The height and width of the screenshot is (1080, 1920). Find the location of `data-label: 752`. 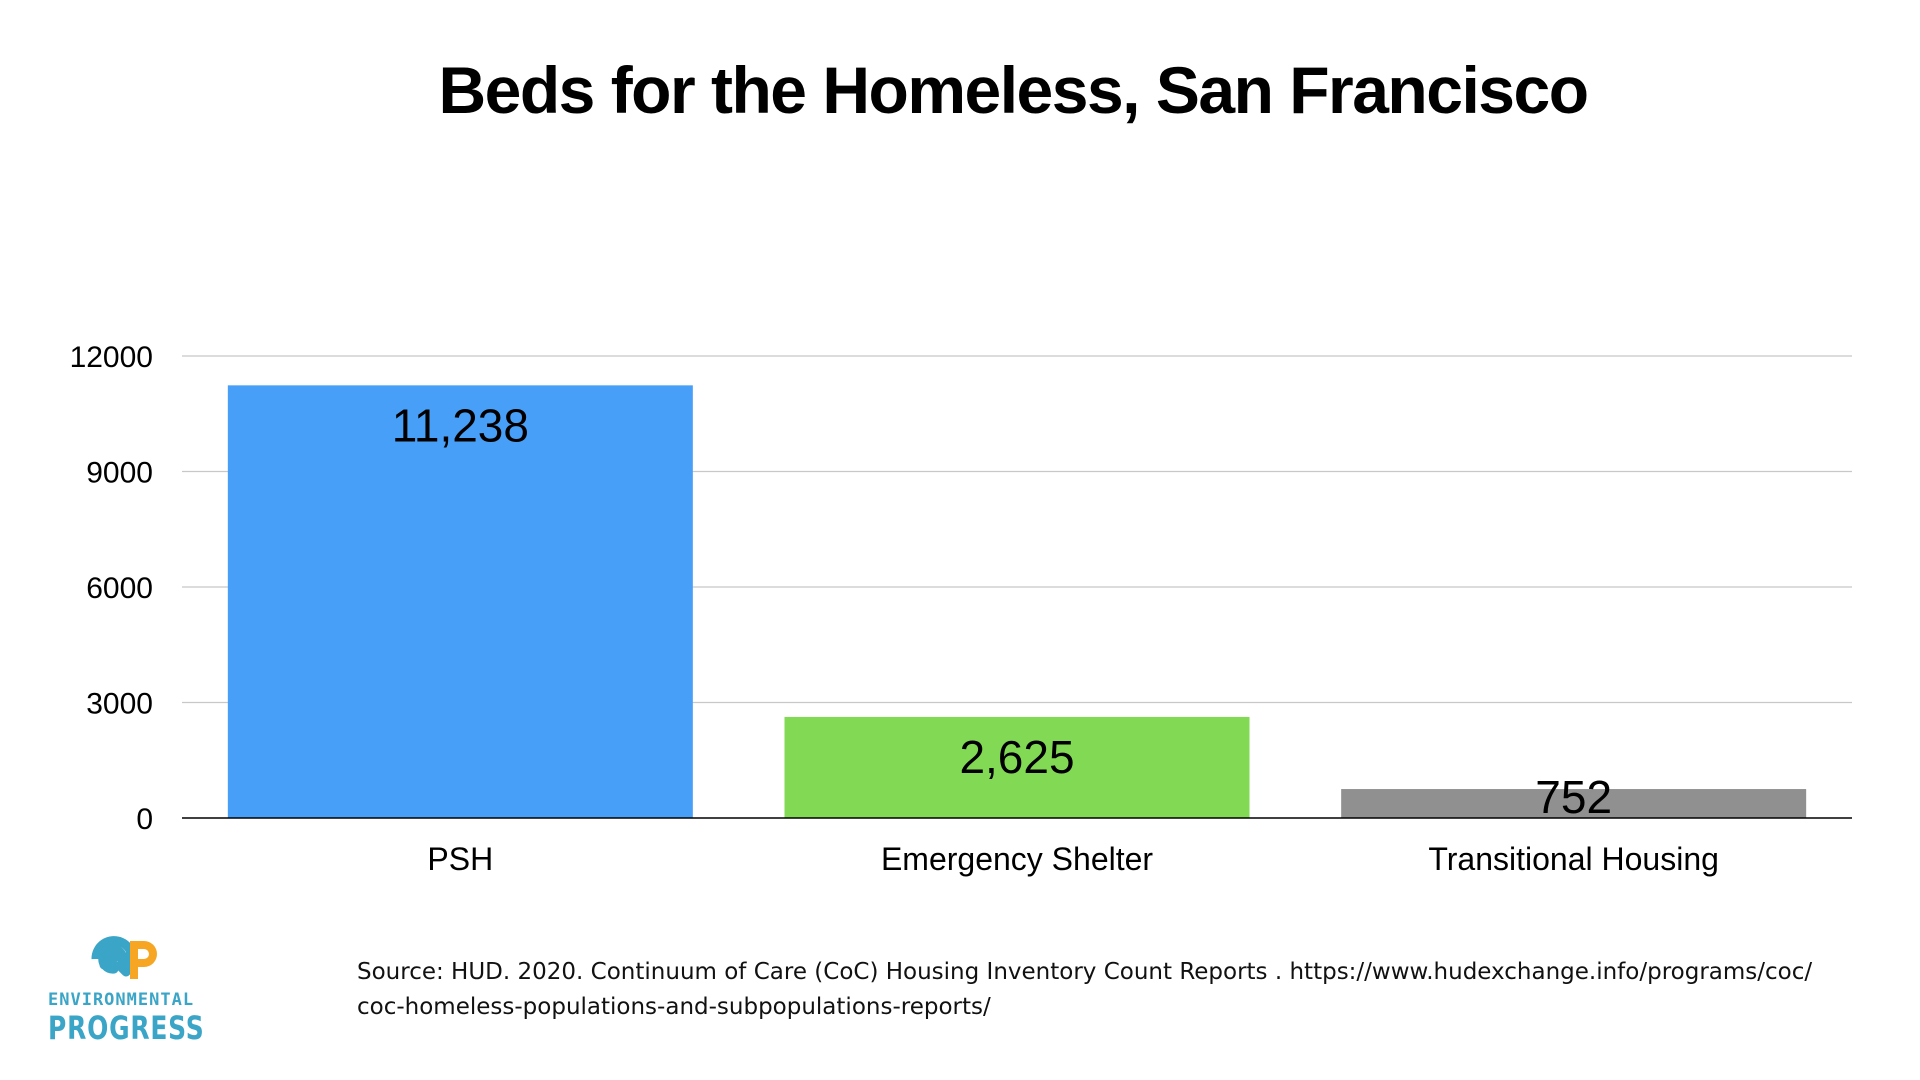

data-label: 752 is located at coordinates (1573, 797).